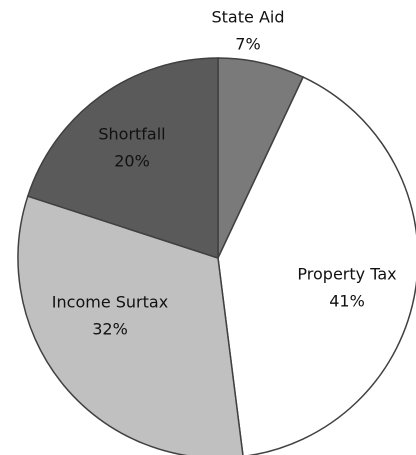 Image resolution: width=416 pixels, height=455 pixels. I want to click on slice-label: Shortfall, so click(131, 134).